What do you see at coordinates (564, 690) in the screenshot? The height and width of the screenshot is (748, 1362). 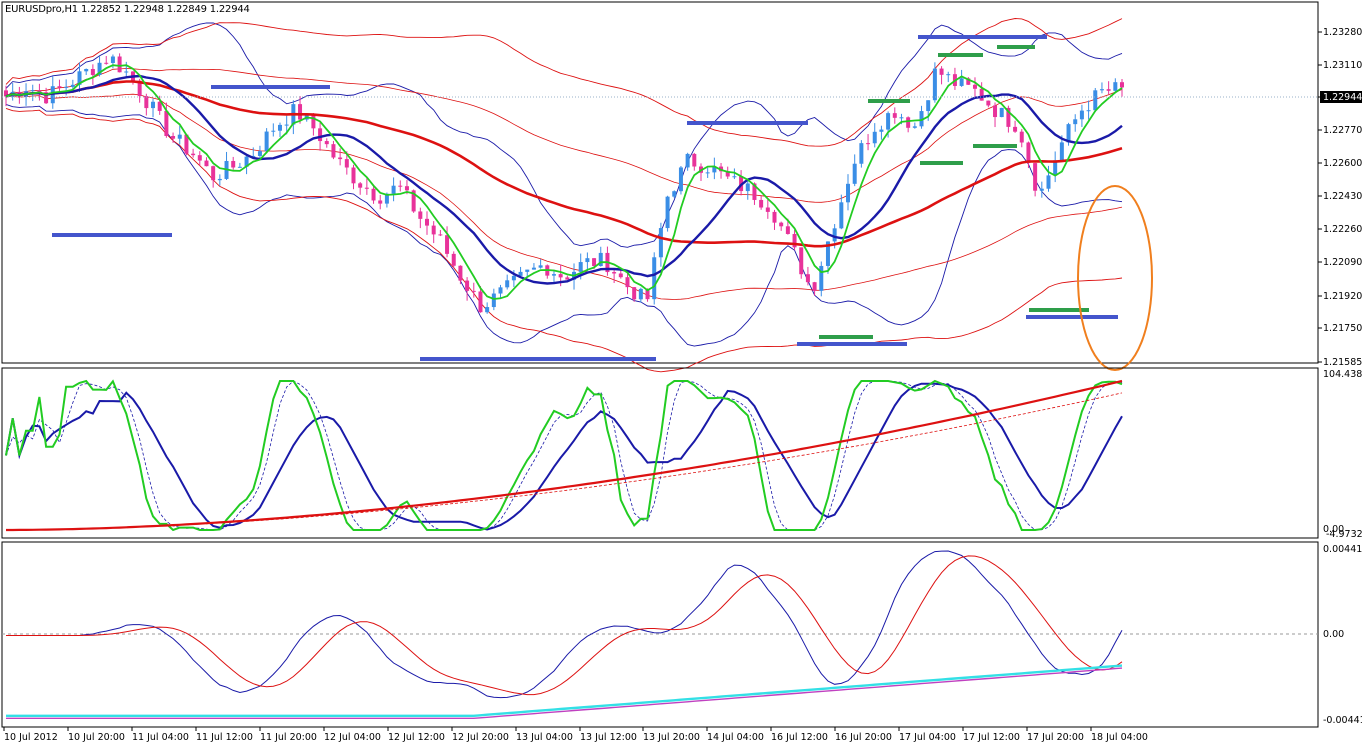 I see `macd-trend-cyan` at bounding box center [564, 690].